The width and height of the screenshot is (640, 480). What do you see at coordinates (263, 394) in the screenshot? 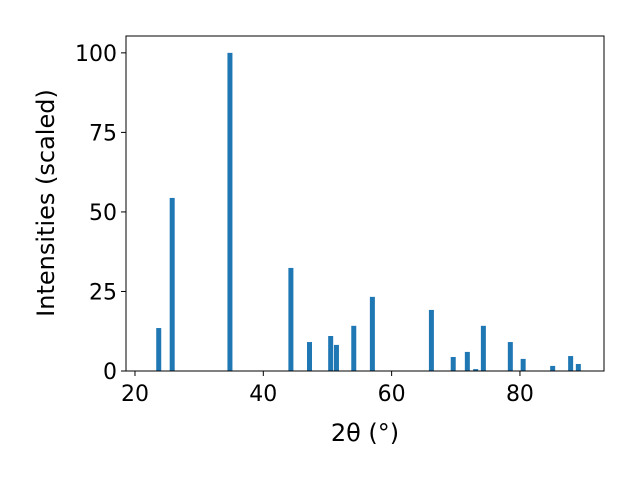
I see `x-tick-label: 40` at bounding box center [263, 394].